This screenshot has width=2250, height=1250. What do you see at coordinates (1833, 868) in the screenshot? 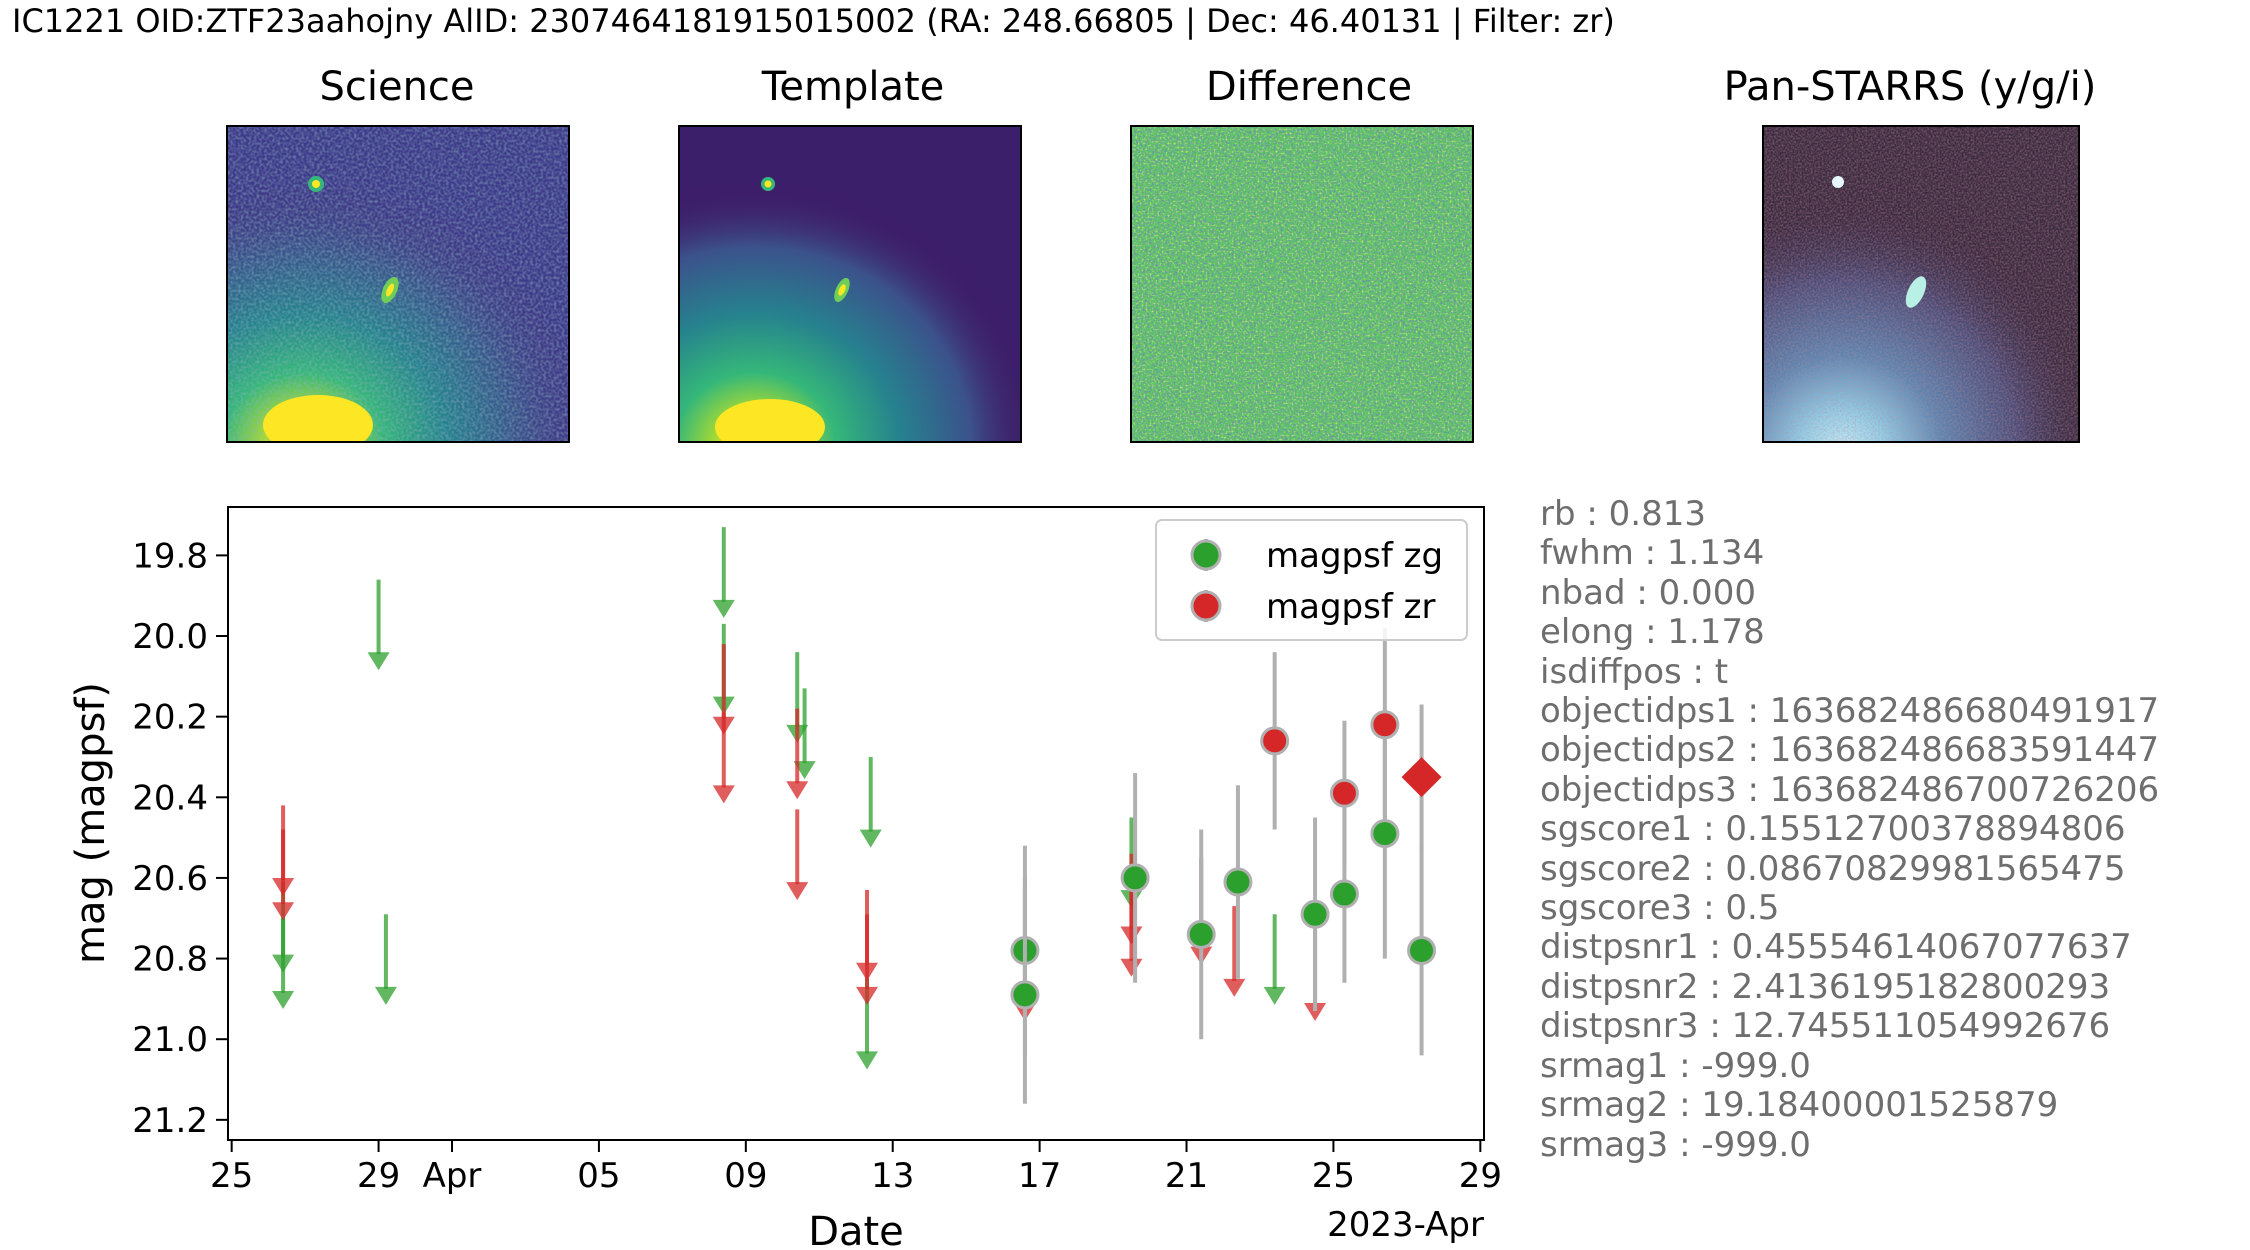
I see `meta-sgscore2: sgscore2 : 0.08670829981565475` at bounding box center [1833, 868].